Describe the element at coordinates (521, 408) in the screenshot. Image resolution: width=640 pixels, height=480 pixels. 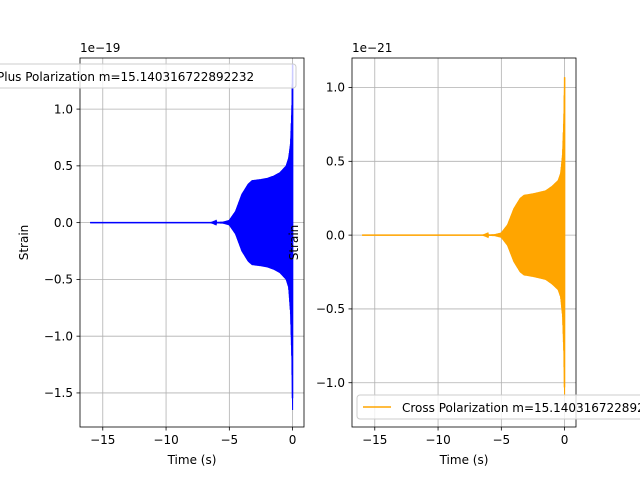
I see `legend-label: Cross Polarization m=15.140316722892232` at that location.